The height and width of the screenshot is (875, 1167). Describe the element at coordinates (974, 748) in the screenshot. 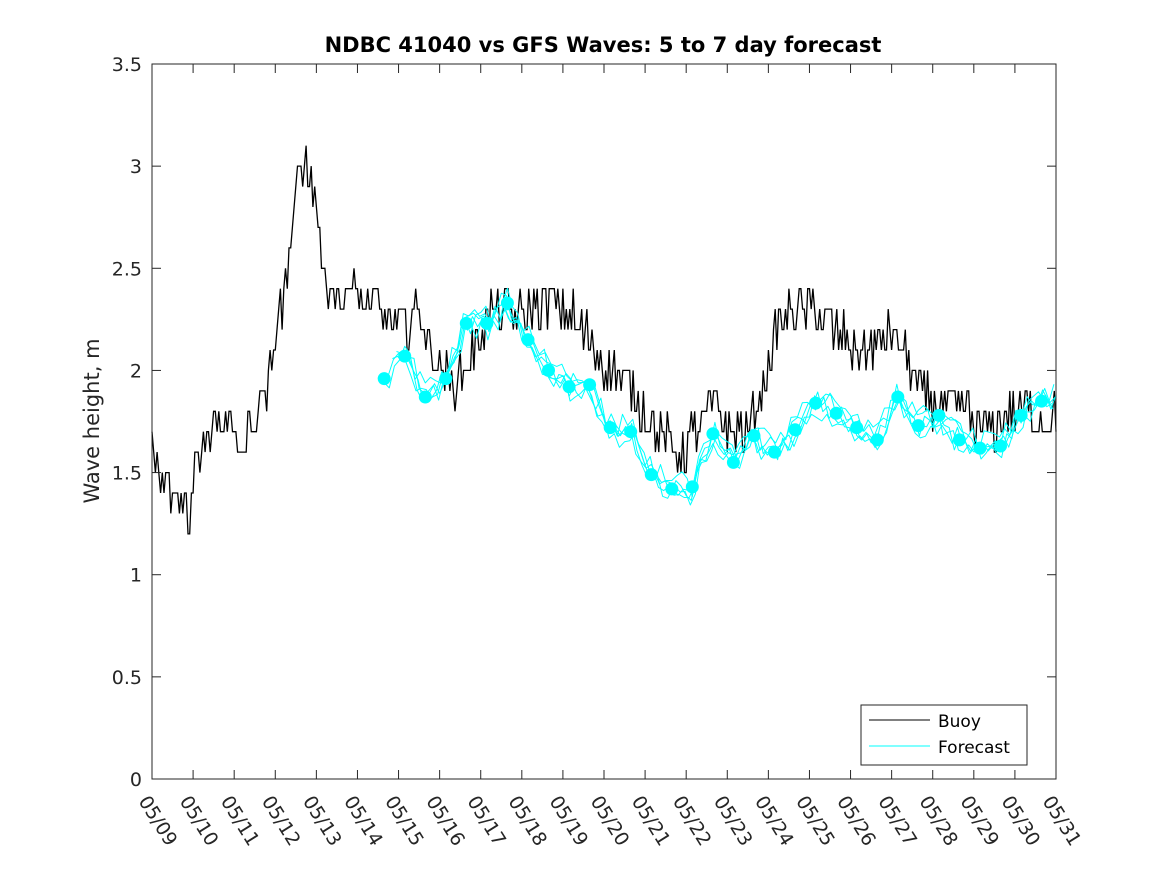

I see `legend-forecast-label: Forecast` at that location.